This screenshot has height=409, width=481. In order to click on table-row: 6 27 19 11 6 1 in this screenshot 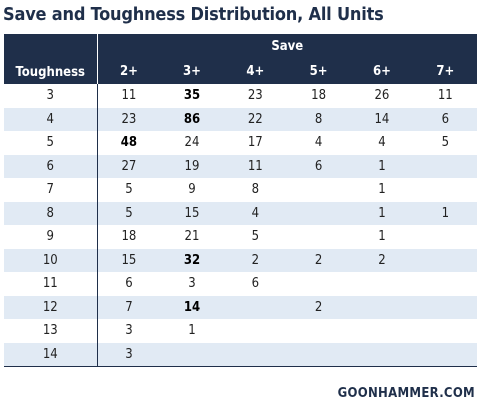, I will do `click(240, 166)`.